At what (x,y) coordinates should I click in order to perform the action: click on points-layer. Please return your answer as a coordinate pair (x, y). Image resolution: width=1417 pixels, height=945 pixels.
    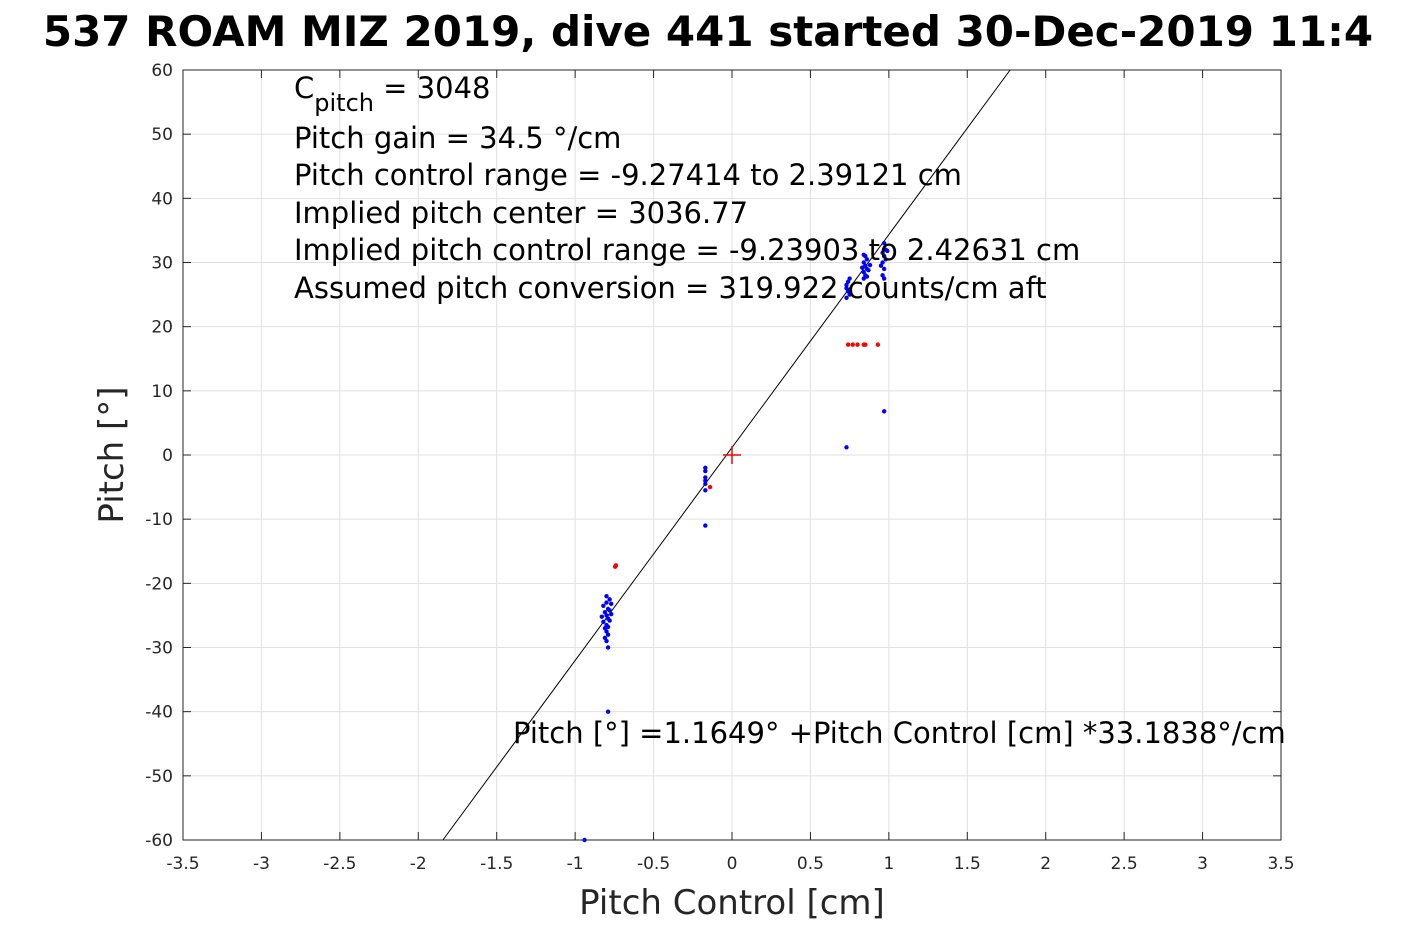
    Looking at the image, I should click on (736, 542).